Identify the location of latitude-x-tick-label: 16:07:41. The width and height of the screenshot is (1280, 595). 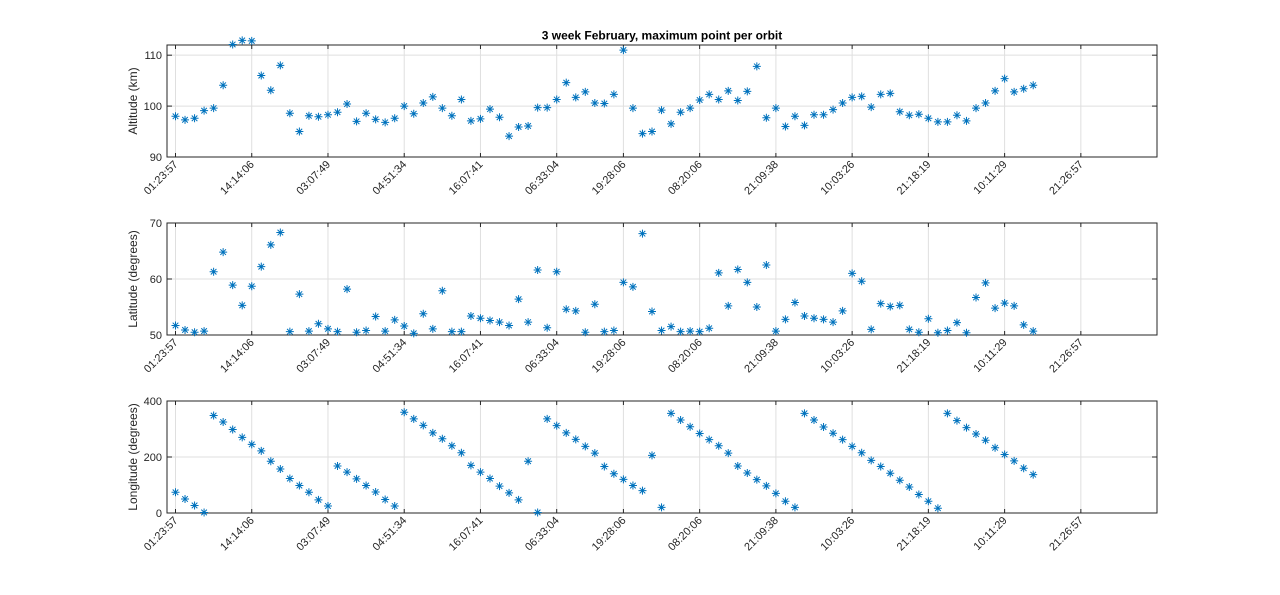
(466, 356).